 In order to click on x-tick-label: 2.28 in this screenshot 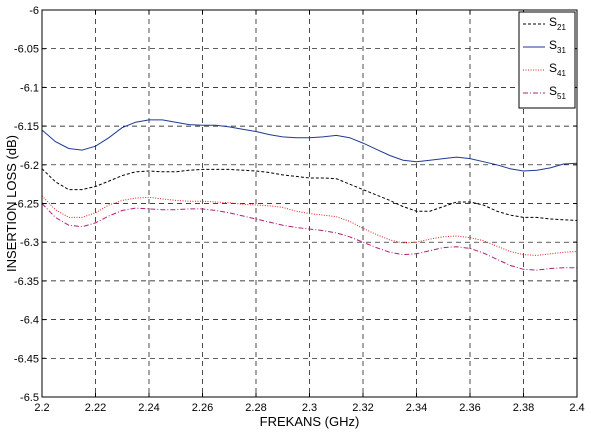, I will do `click(255, 408)`.